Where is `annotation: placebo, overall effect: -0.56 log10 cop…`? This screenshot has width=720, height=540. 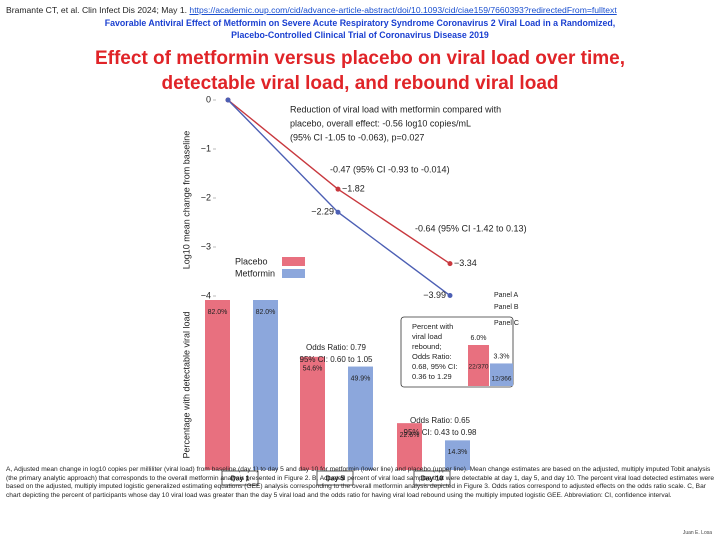
annotation: placebo, overall effect: -0.56 log10 cop… is located at coordinates (380, 123).